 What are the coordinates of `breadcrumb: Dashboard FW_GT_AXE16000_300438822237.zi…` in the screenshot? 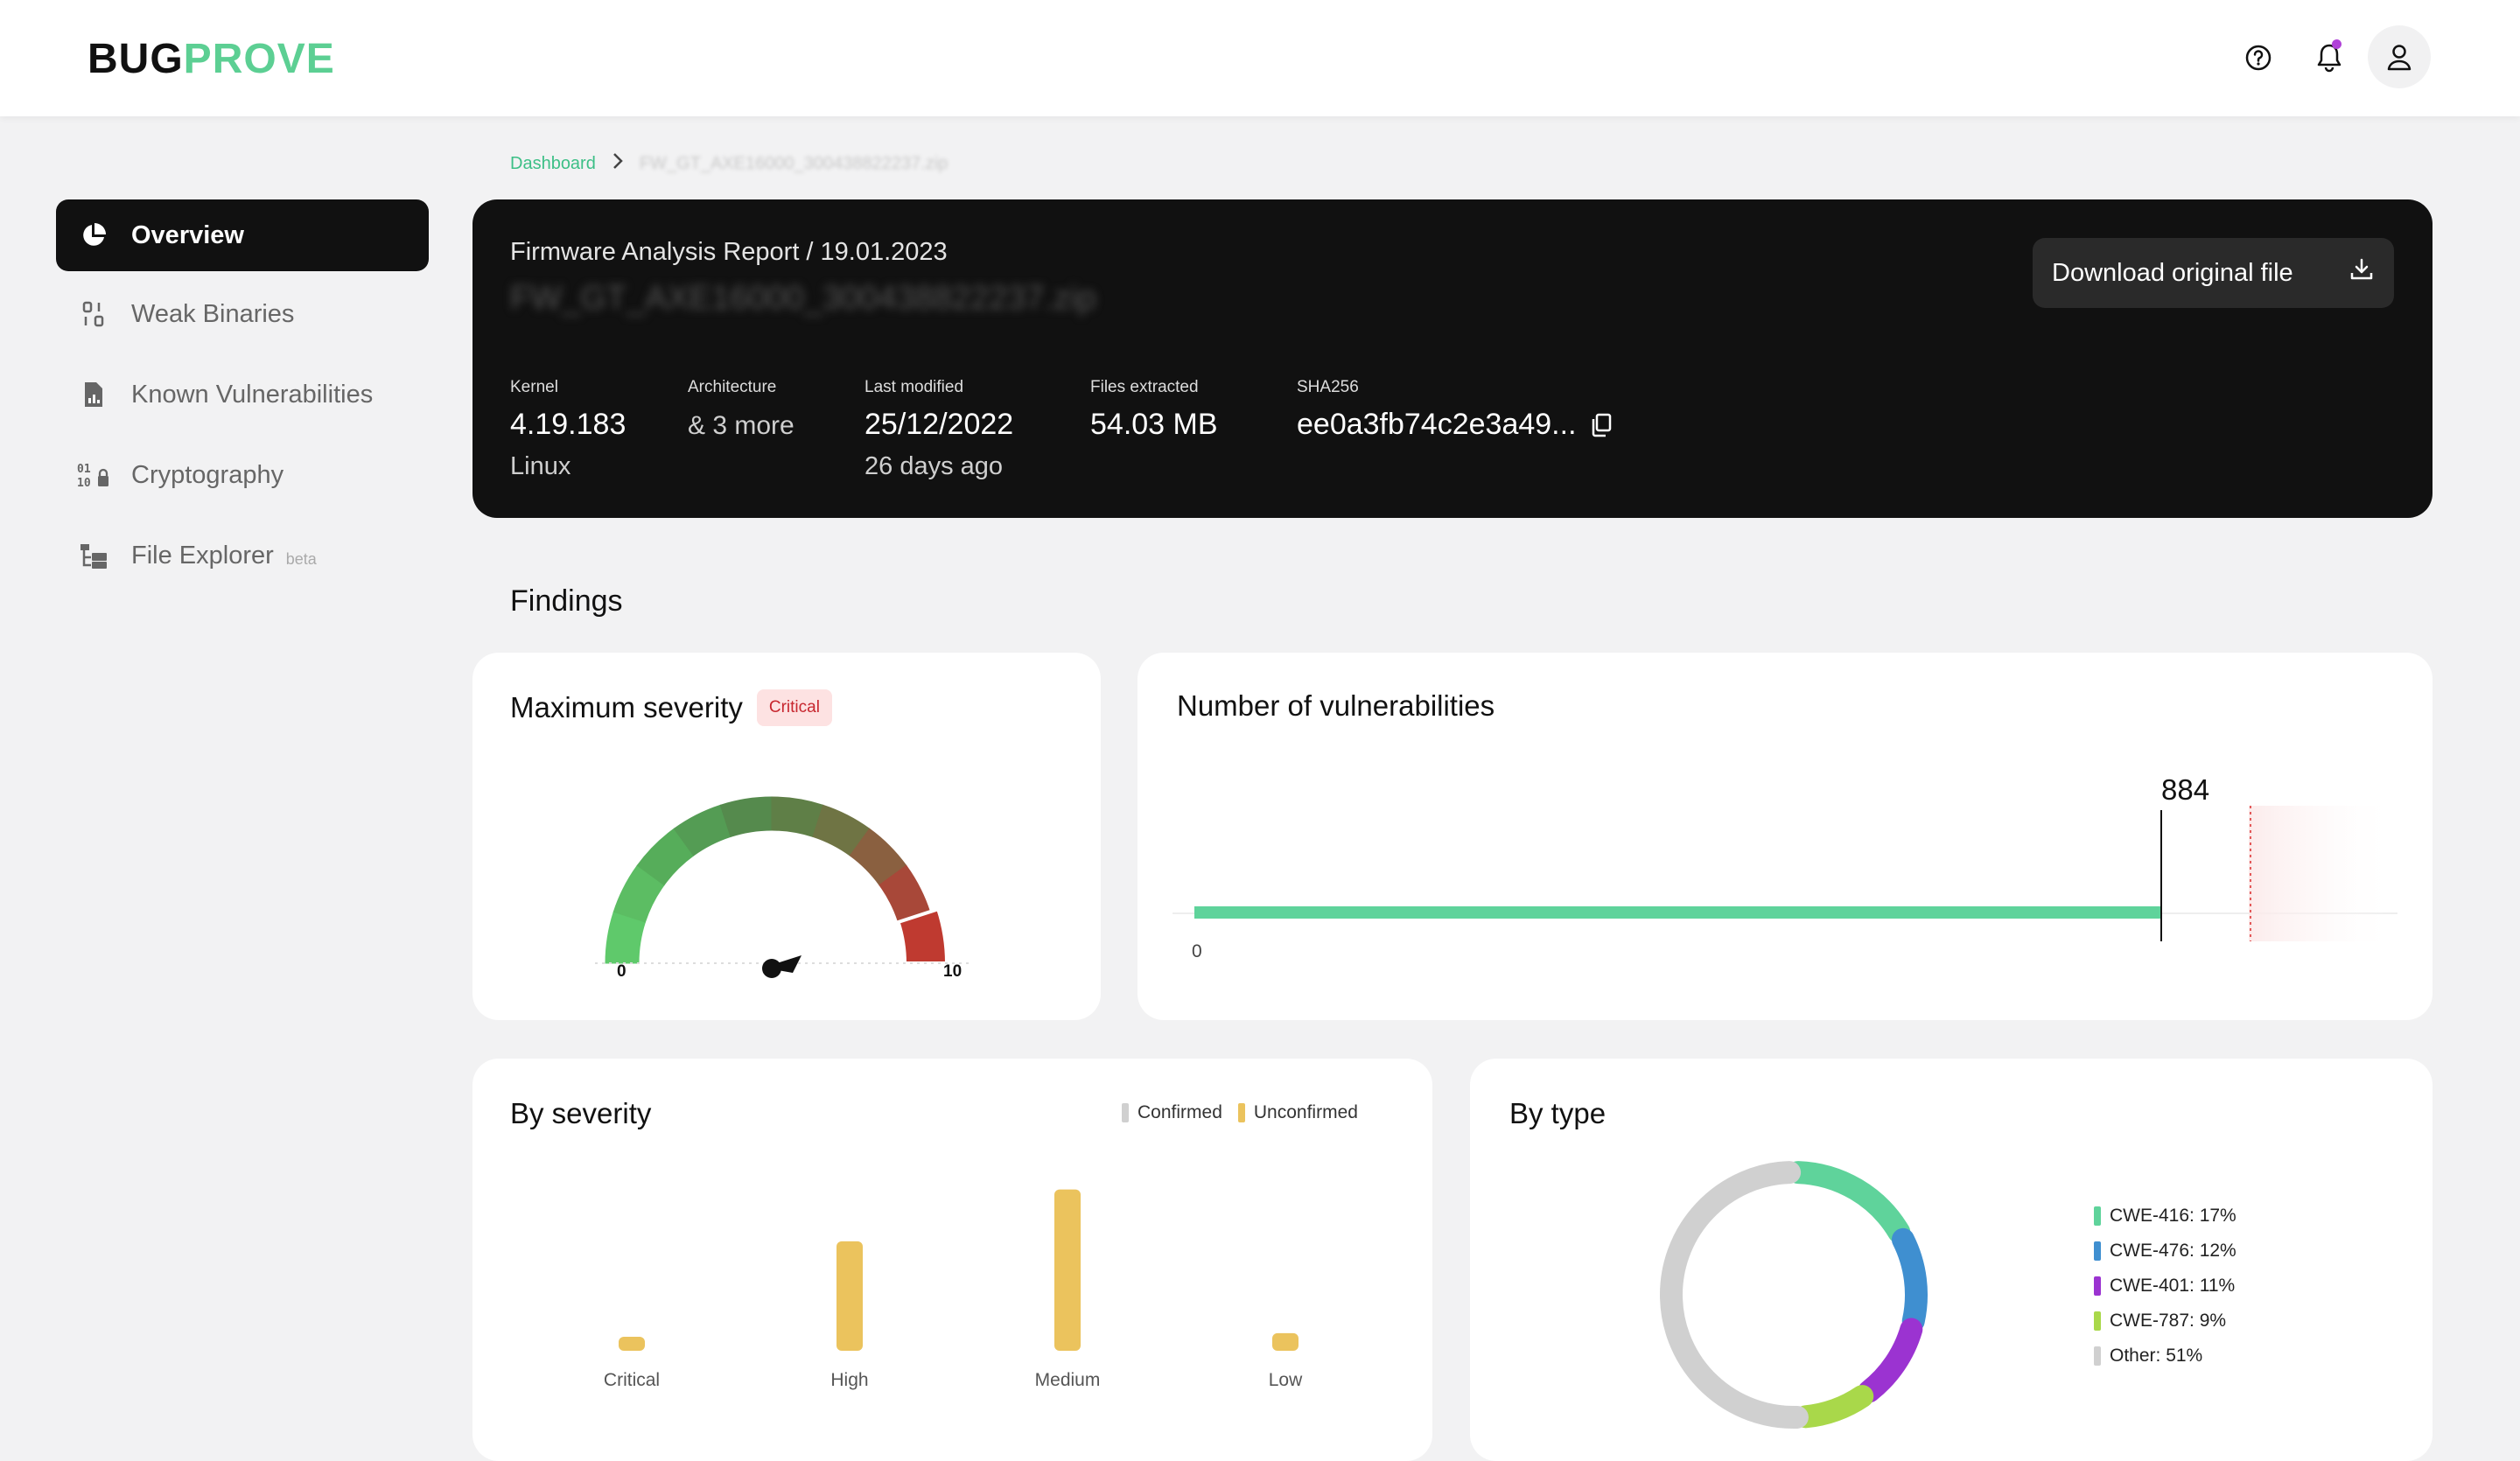 It's located at (729, 164).